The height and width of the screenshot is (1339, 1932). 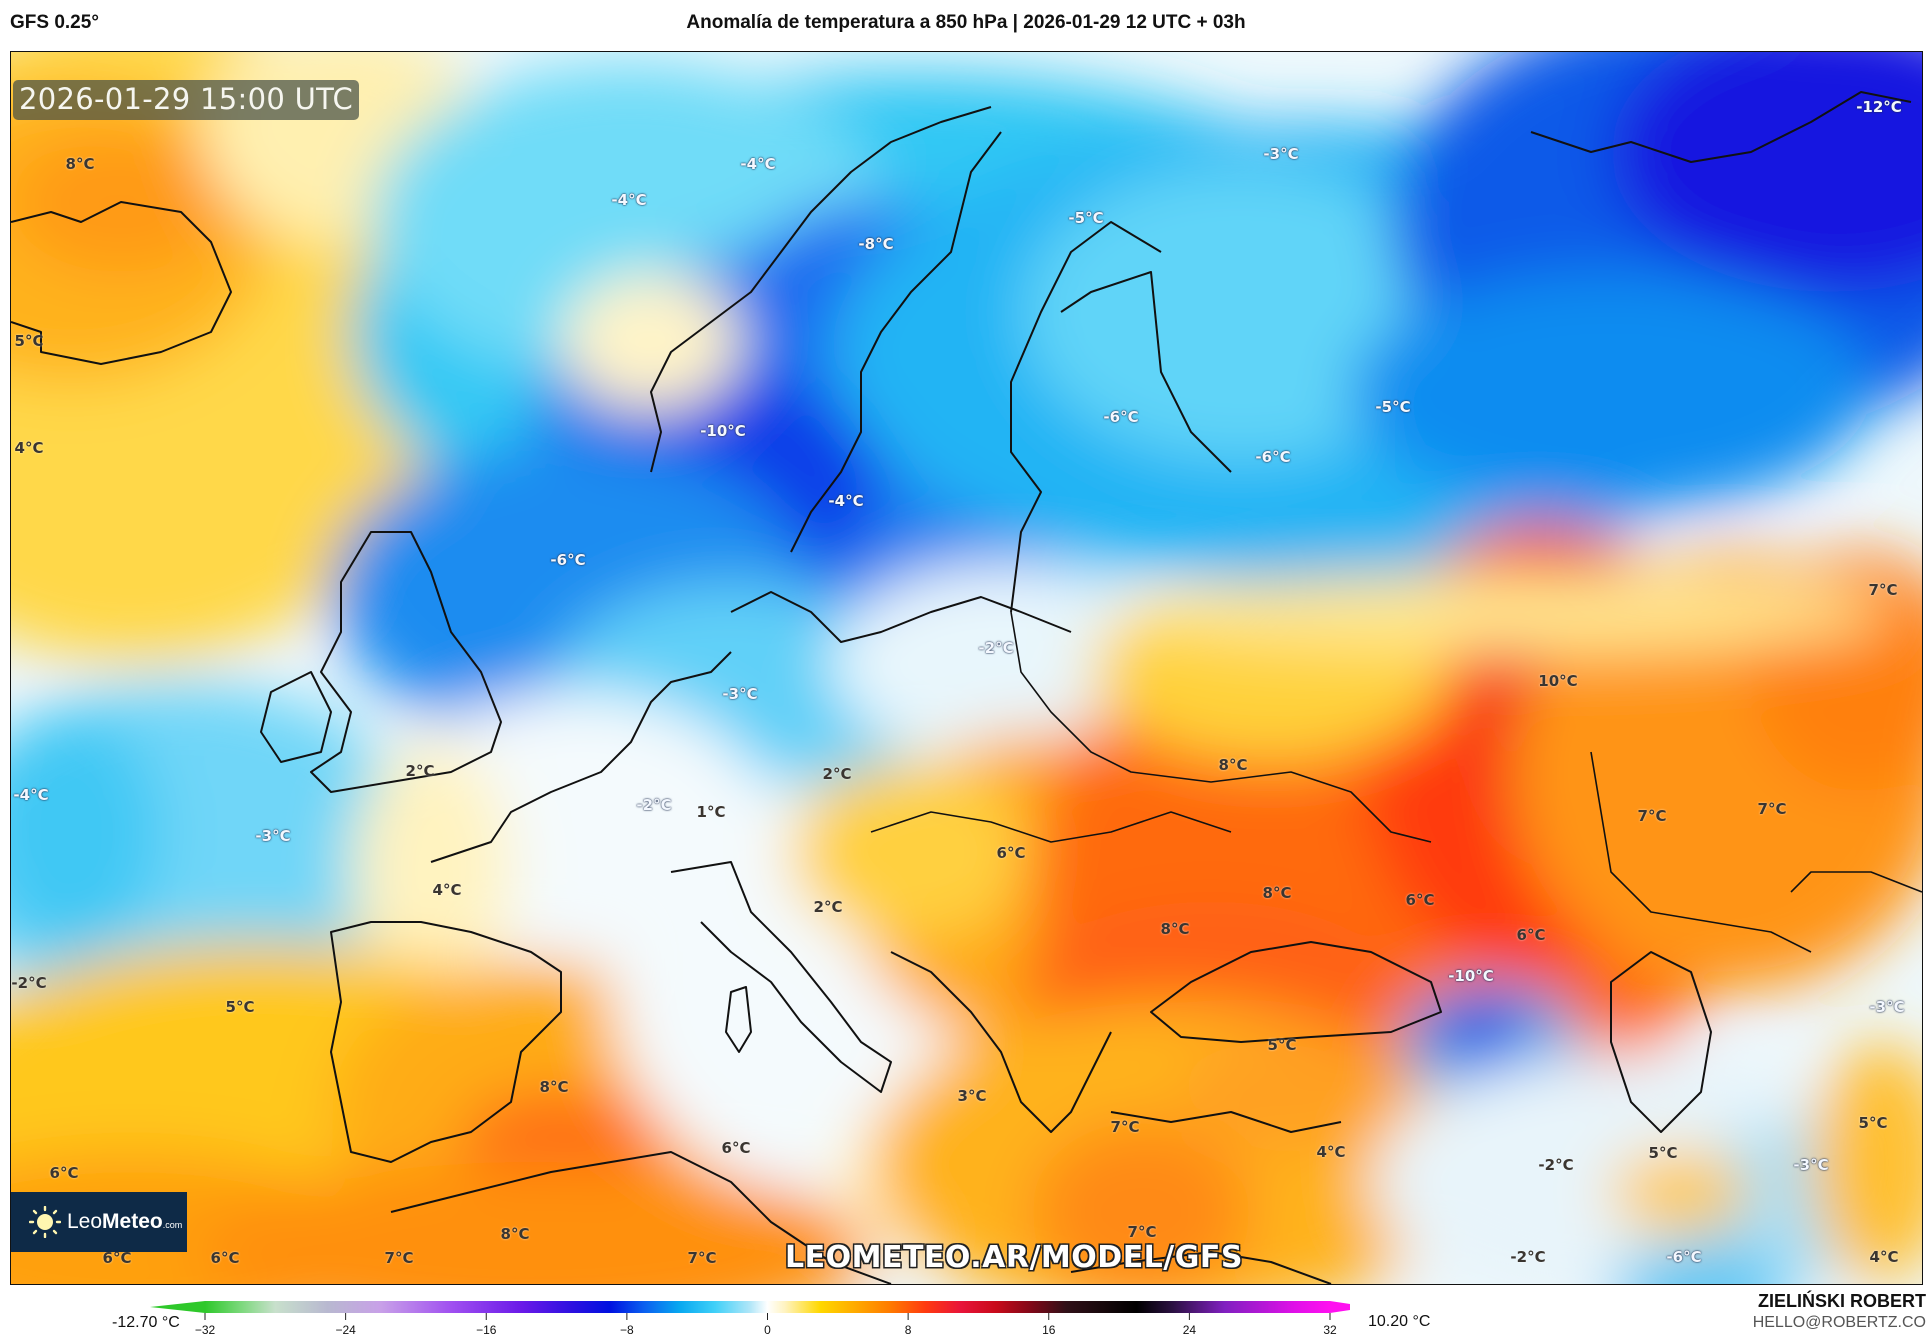 What do you see at coordinates (1839, 1311) in the screenshot?
I see `author-credit: ZIELIŃSKI ROBERT HELLO@ROBERTZ.CO` at bounding box center [1839, 1311].